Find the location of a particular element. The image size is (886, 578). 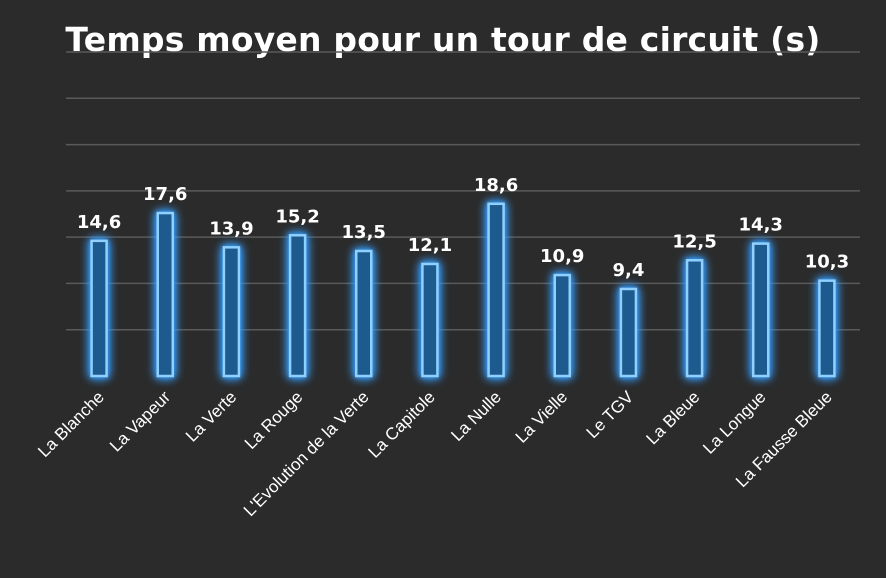

data-label: 10,3 is located at coordinates (827, 262).